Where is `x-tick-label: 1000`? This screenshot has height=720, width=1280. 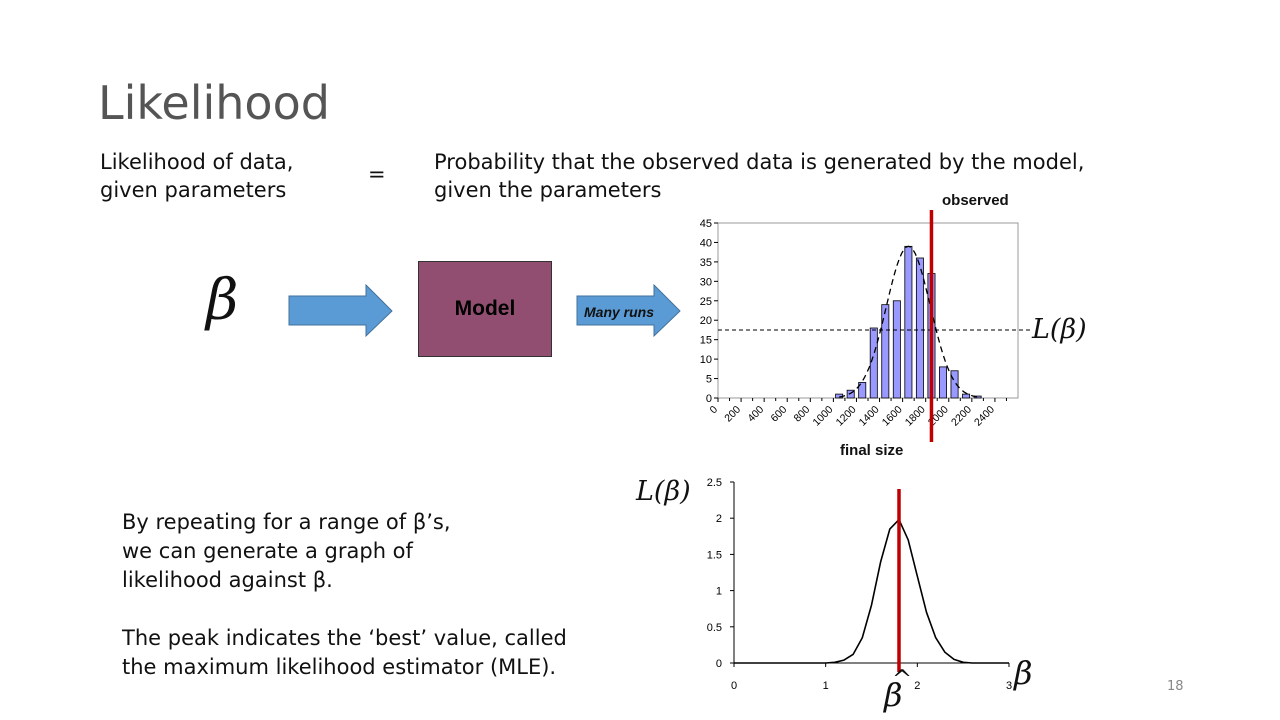 x-tick-label: 1000 is located at coordinates (823, 416).